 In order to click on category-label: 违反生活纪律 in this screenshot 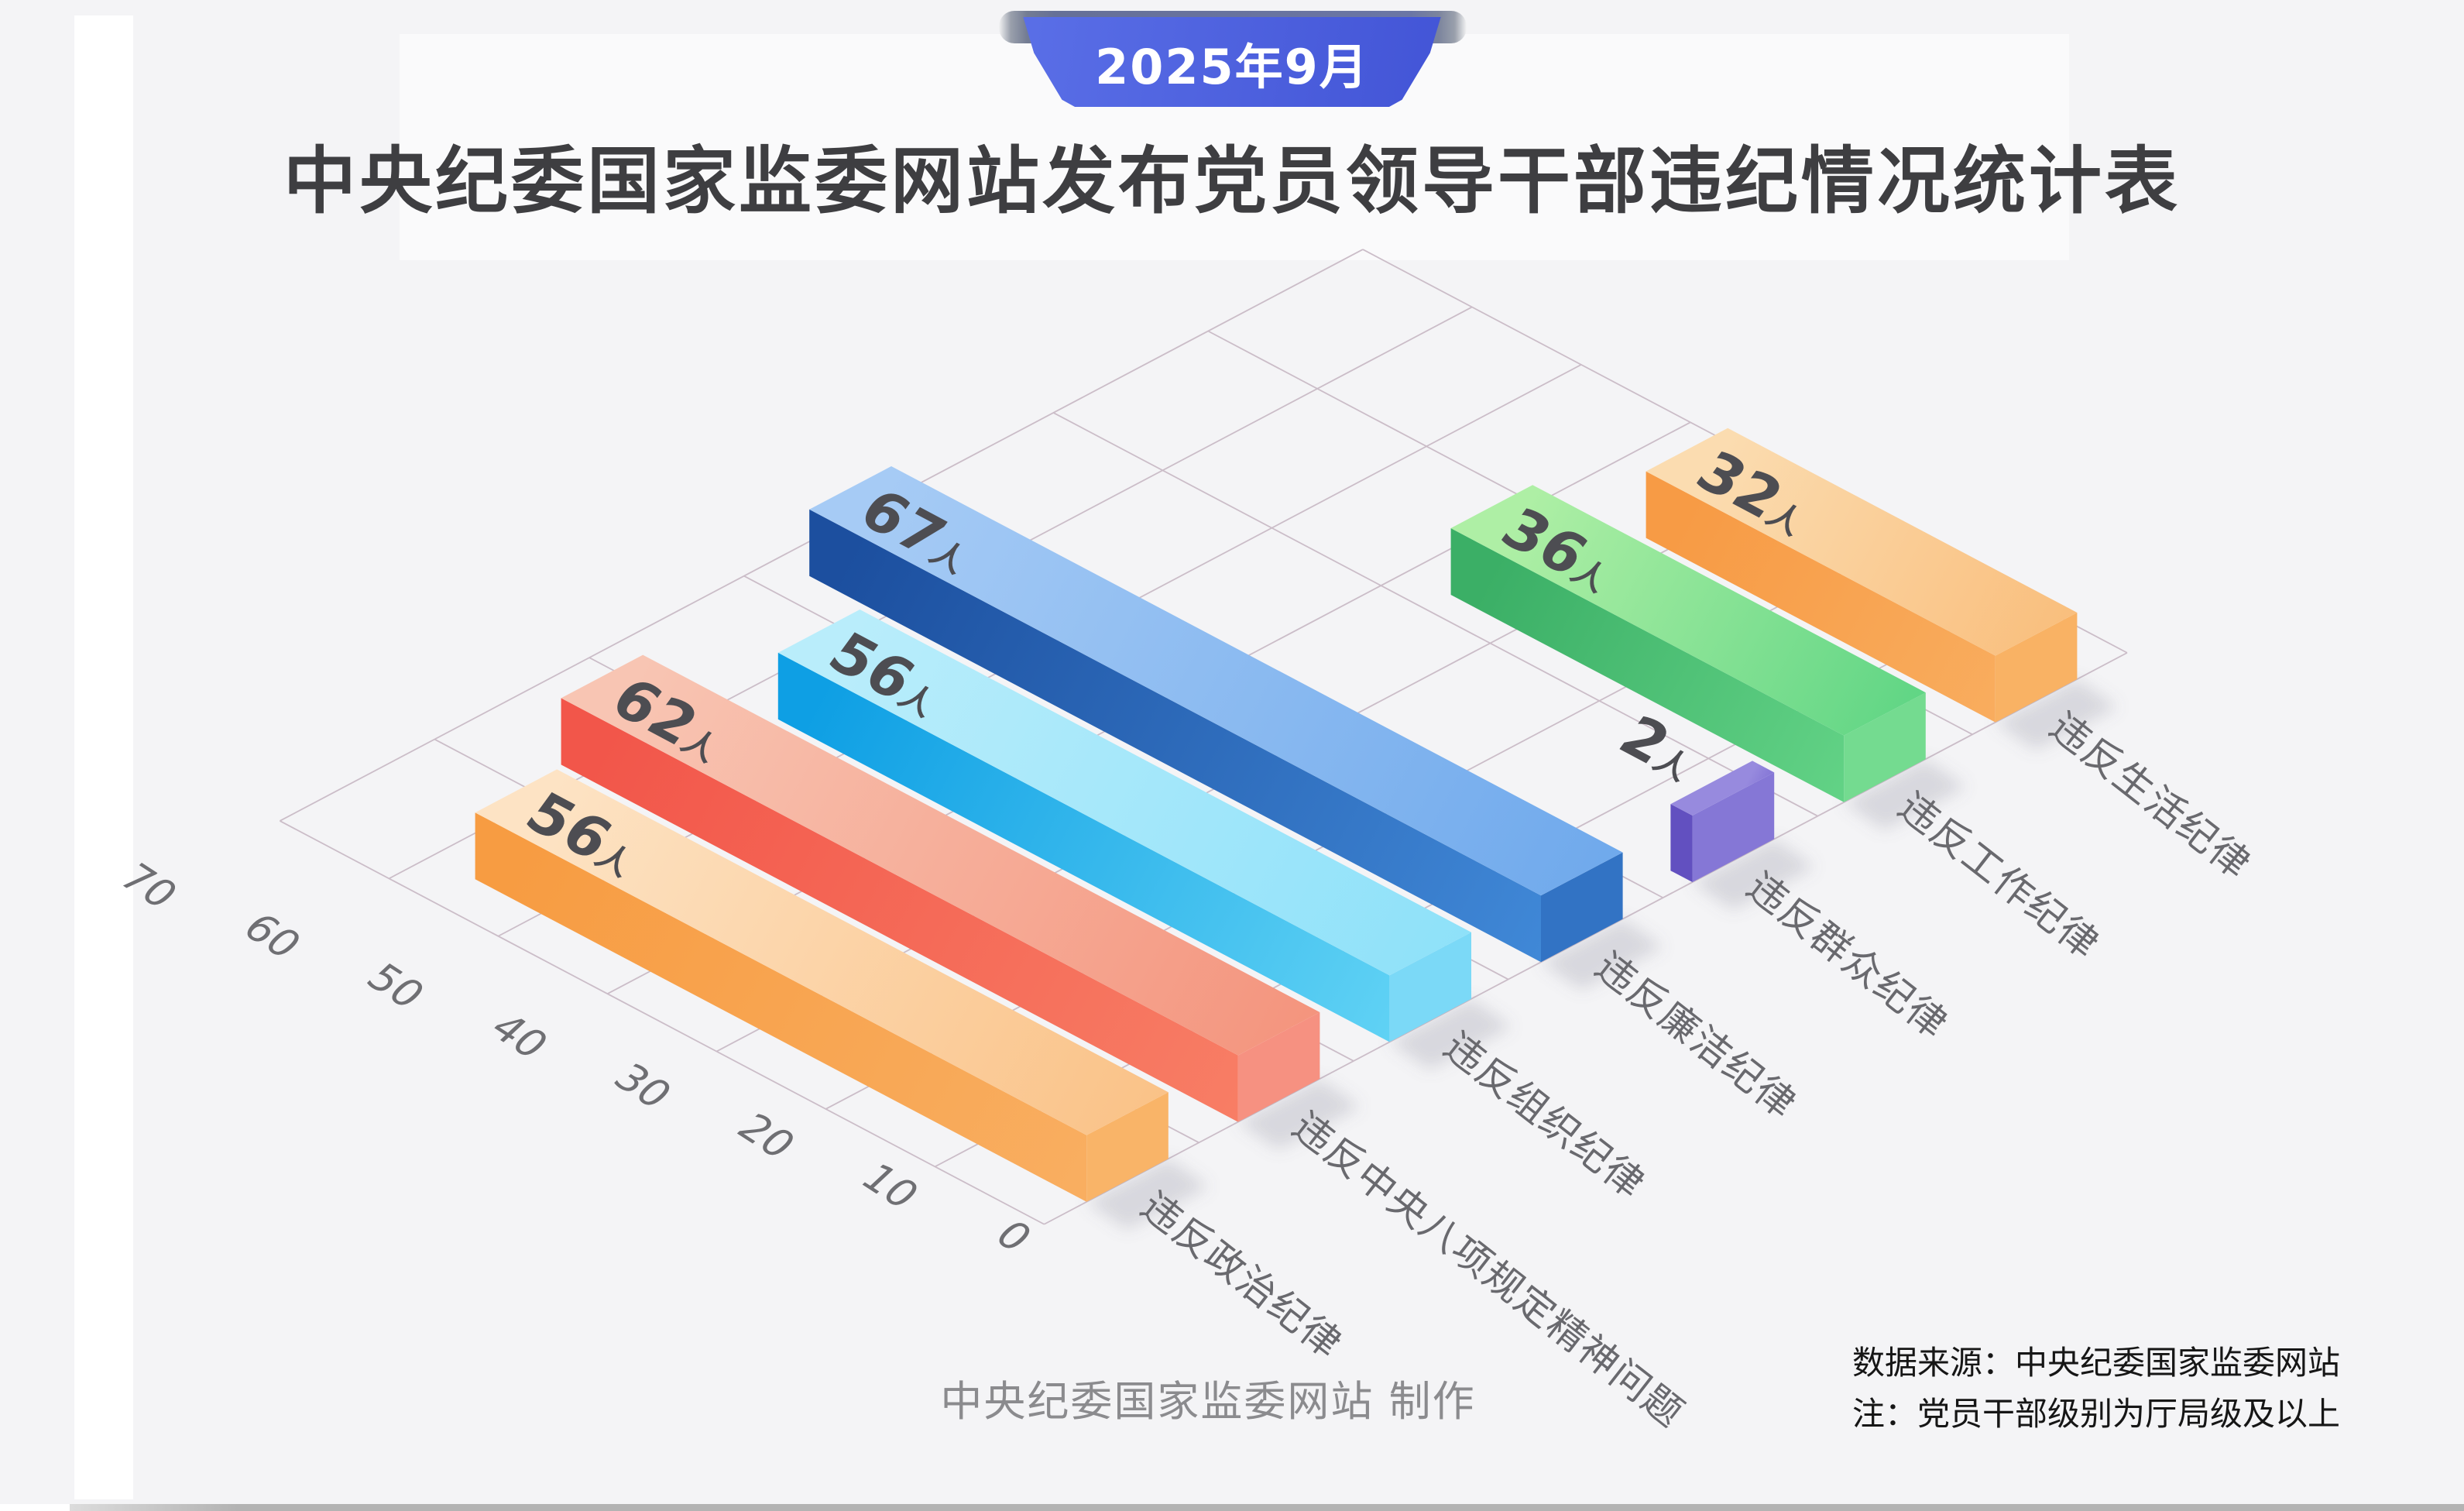, I will do `click(2150, 796)`.